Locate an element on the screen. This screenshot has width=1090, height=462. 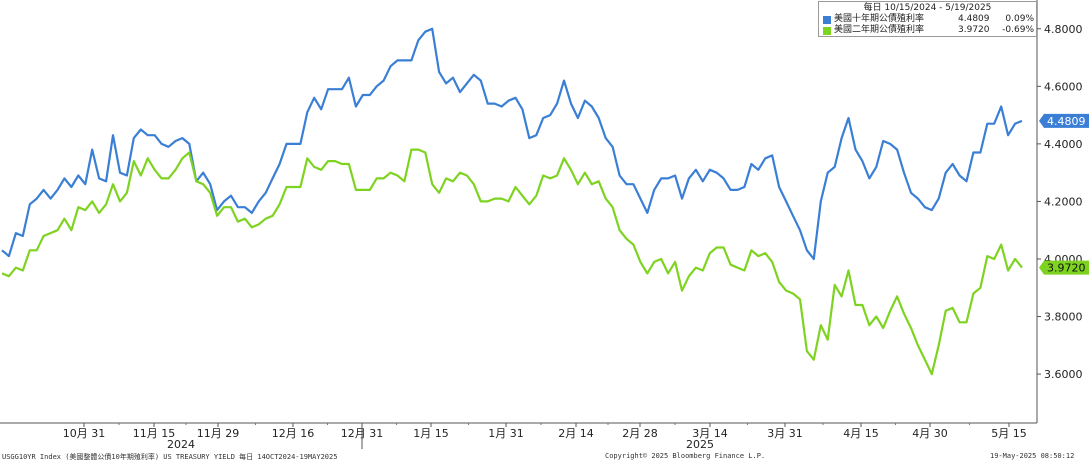
legend-swatch-2y is located at coordinates (827, 30).